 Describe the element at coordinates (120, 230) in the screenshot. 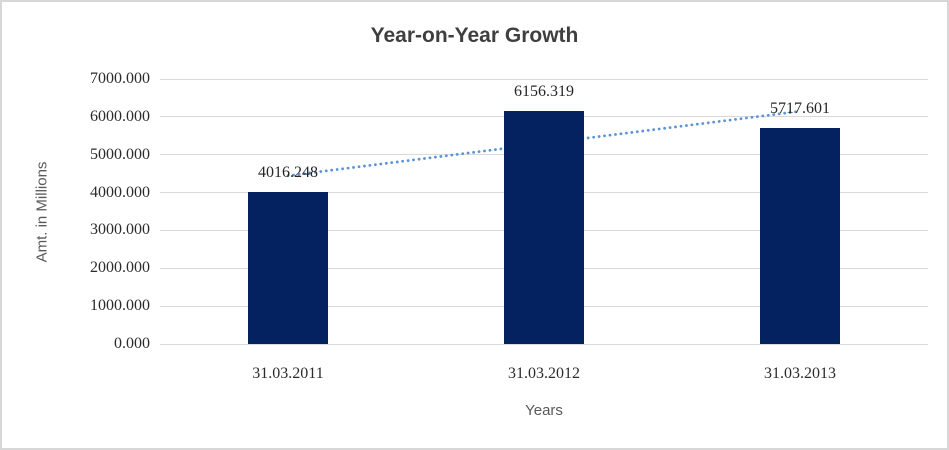

I see `y-tick-label: 3000.000` at that location.